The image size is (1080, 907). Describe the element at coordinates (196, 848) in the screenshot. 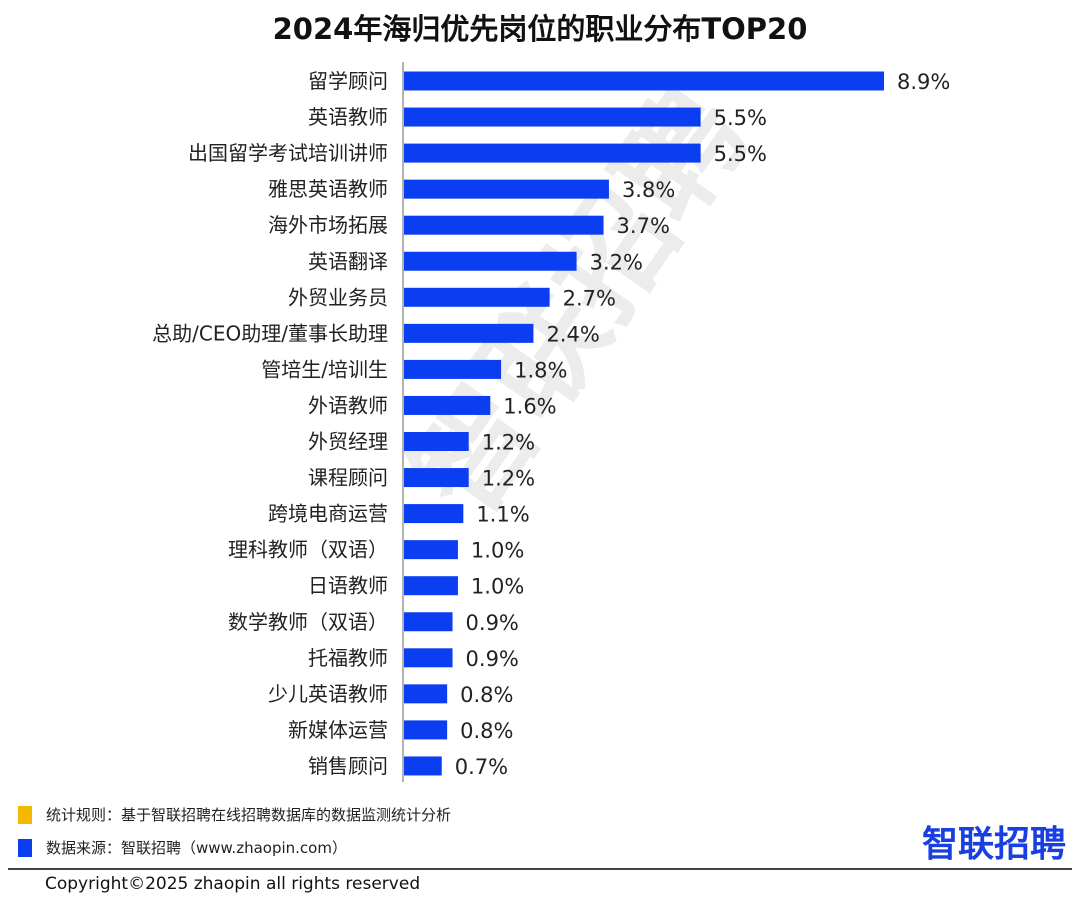

I see `legend-text: 数据来源：智联招聘（www.zhaopin.com）` at that location.